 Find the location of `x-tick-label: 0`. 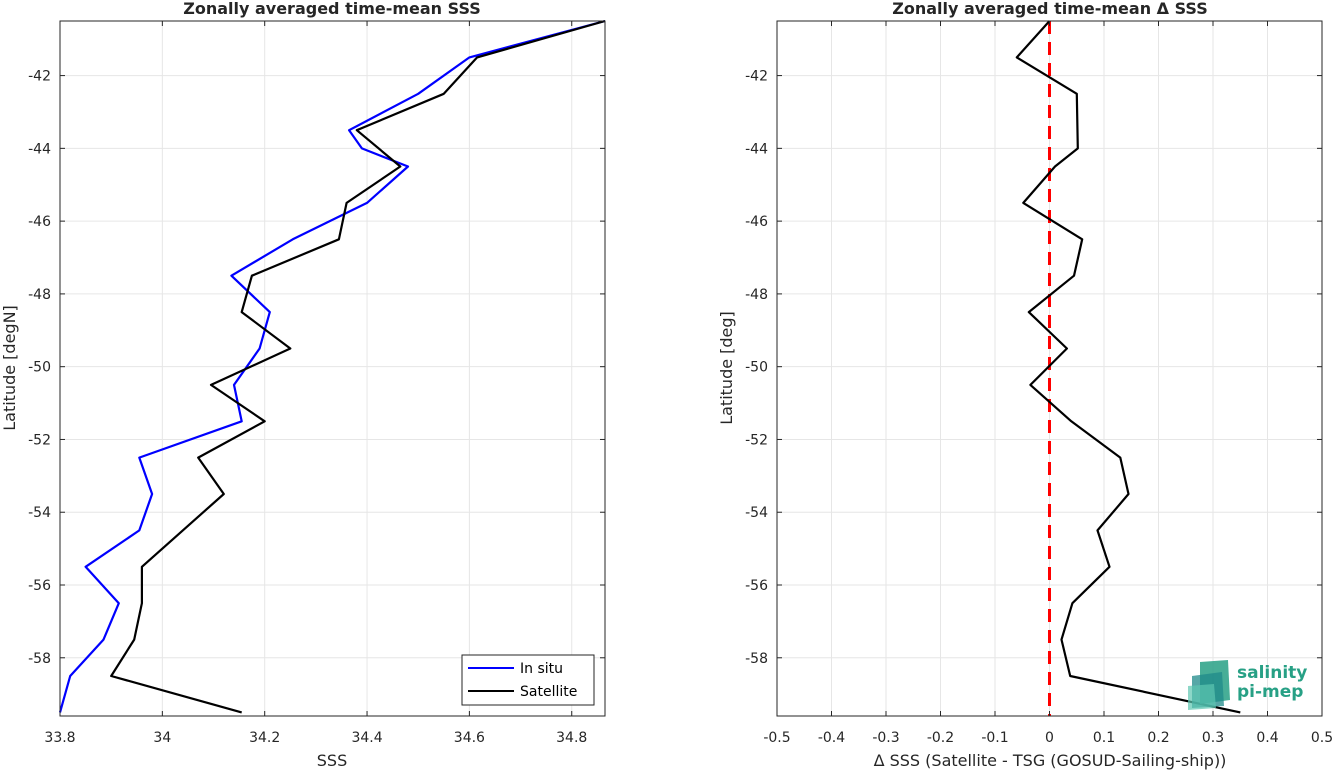

x-tick-label: 0 is located at coordinates (1049, 738).